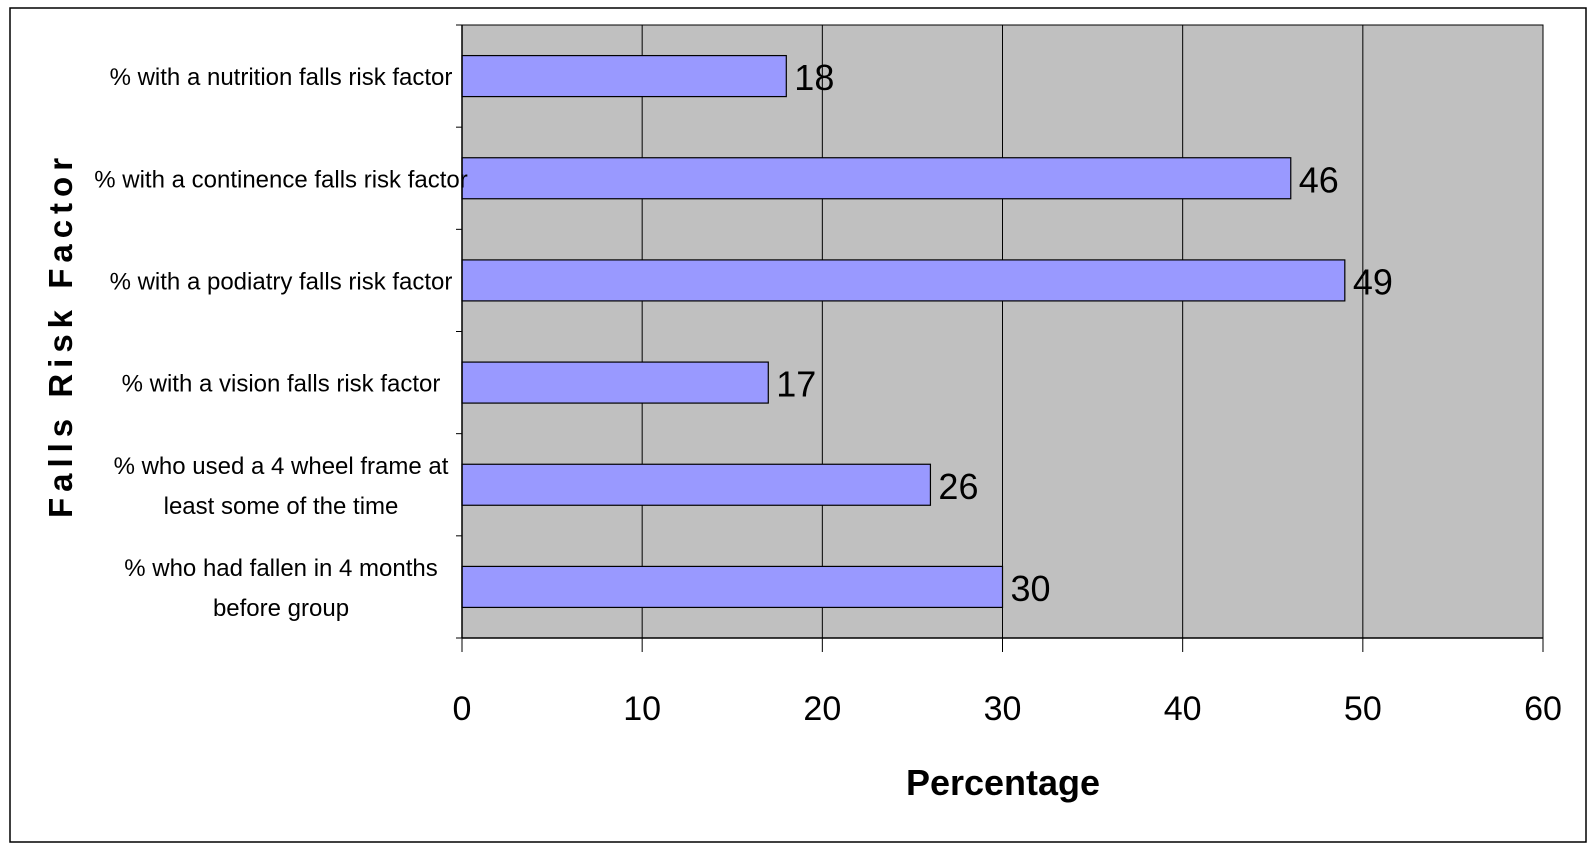 This screenshot has width=1590, height=850. What do you see at coordinates (281, 384) in the screenshot?
I see `category-label: % with a vision falls risk factor` at bounding box center [281, 384].